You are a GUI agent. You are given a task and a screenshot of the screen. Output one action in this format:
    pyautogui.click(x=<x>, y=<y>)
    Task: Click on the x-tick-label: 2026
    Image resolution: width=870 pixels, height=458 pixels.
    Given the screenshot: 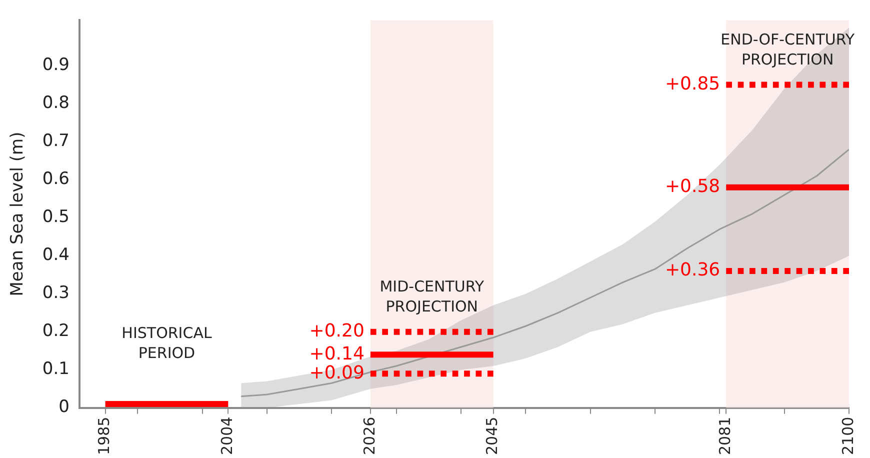 What is the action you would take?
    pyautogui.click(x=369, y=436)
    